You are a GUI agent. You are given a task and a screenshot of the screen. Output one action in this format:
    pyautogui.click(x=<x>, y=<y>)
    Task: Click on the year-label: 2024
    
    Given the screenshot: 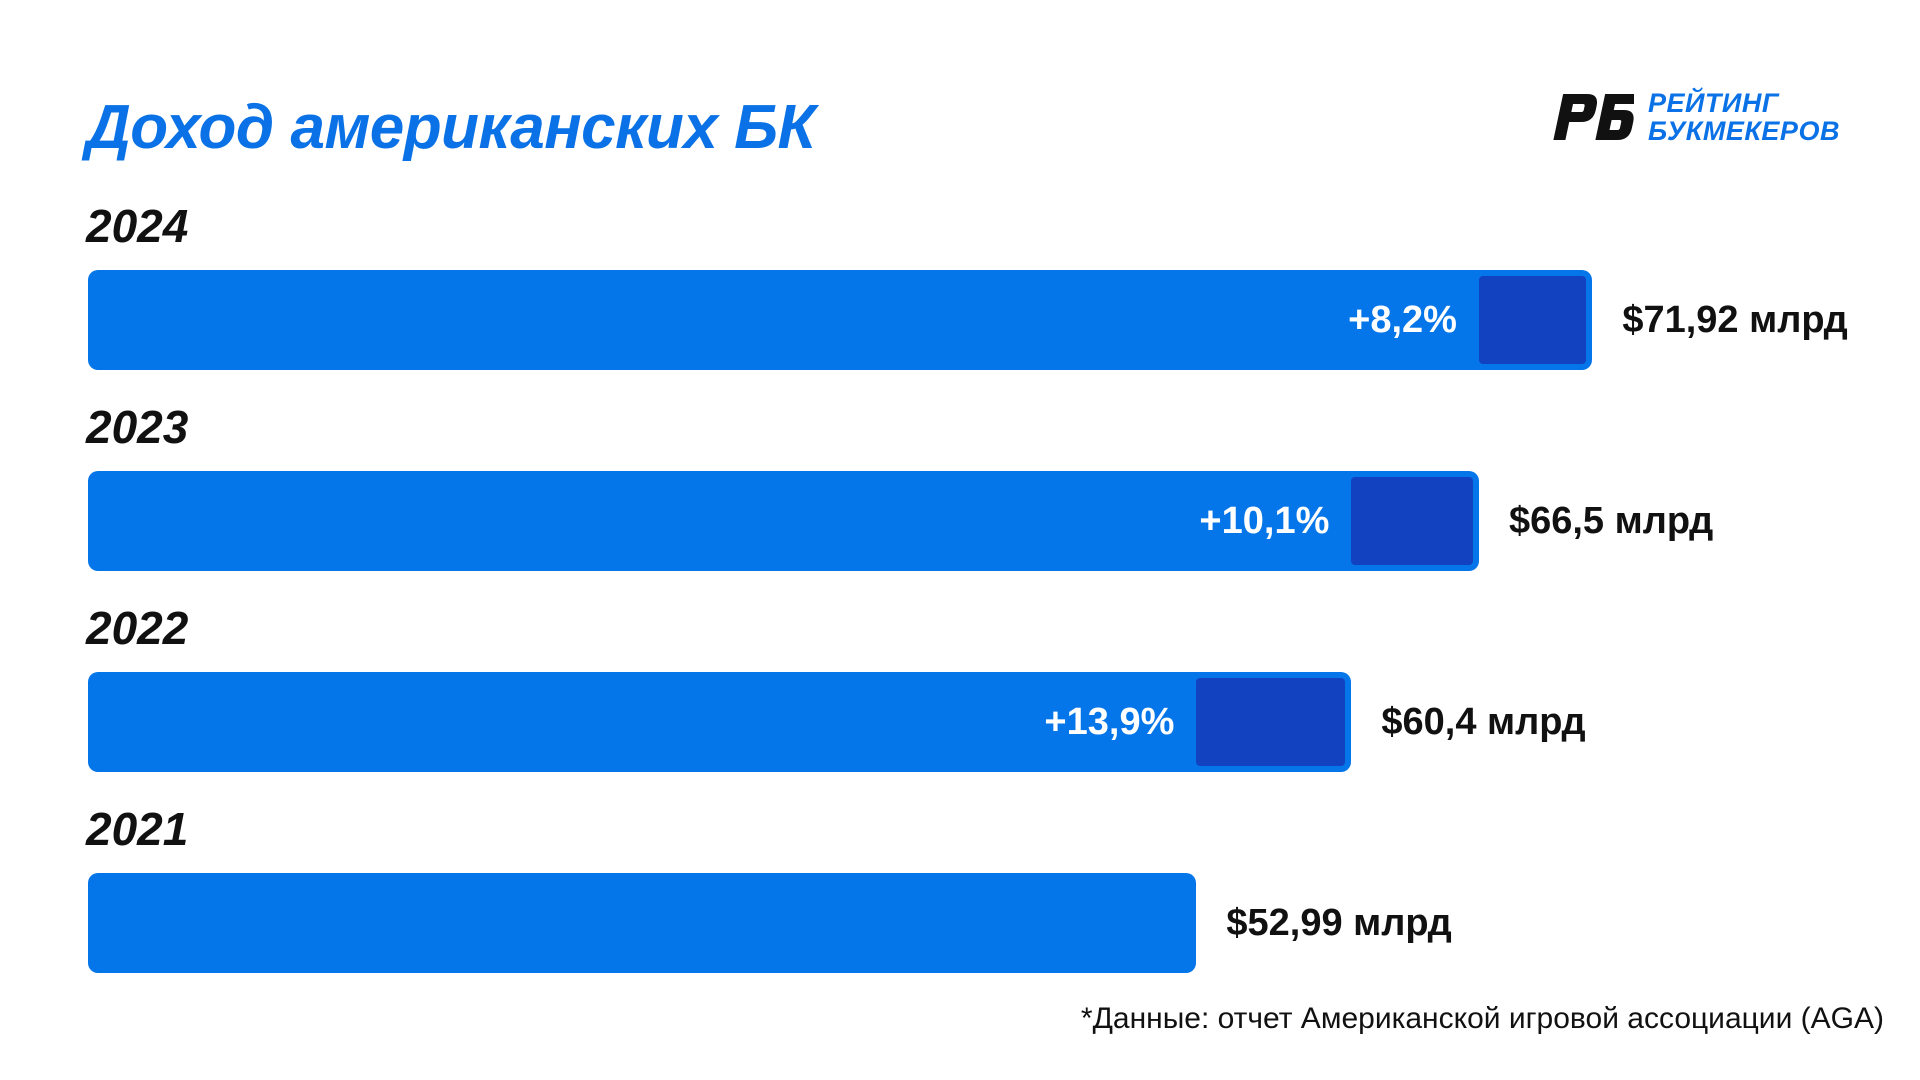 What is the action you would take?
    pyautogui.click(x=137, y=226)
    